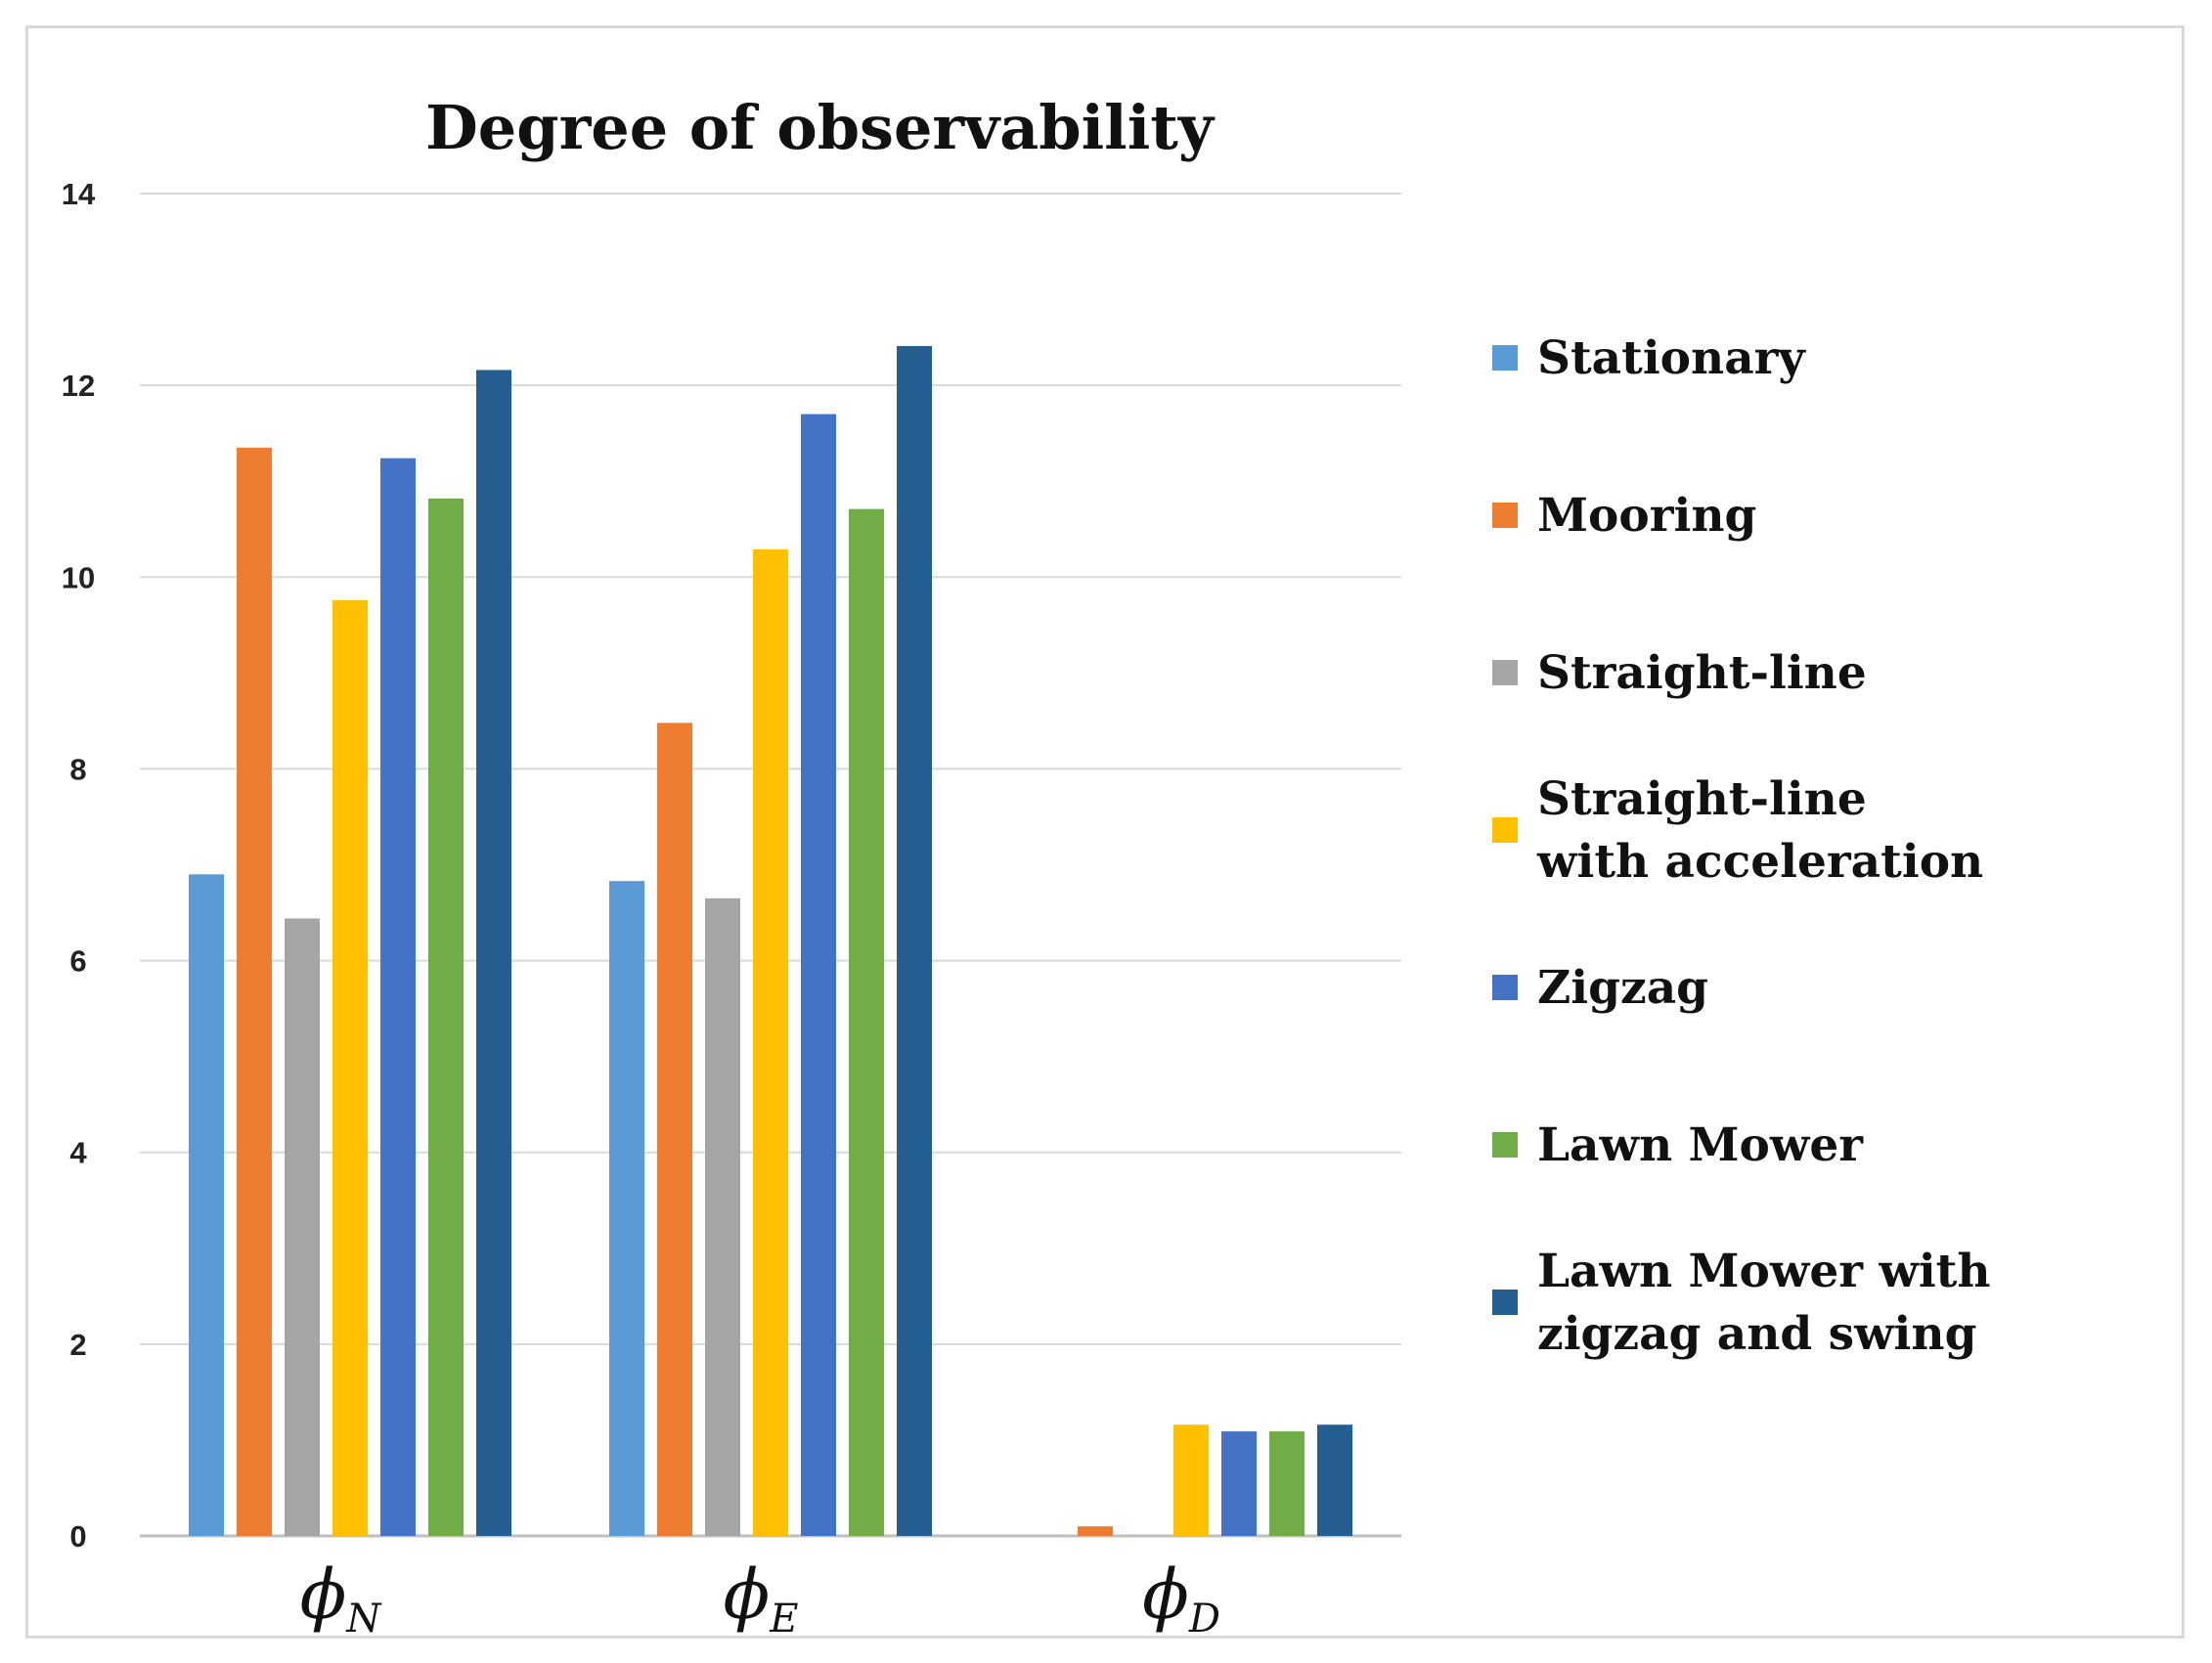  I want to click on legend-label: Stationary, so click(1671, 358).